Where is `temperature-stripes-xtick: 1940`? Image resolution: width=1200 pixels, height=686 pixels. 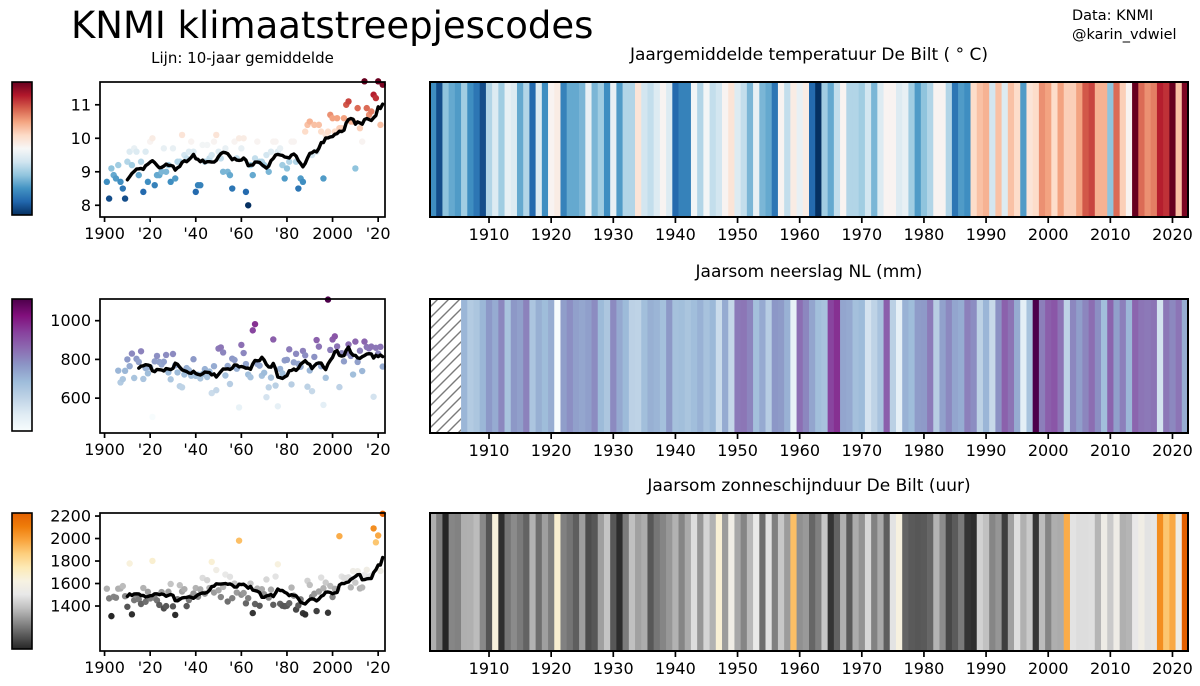 temperature-stripes-xtick: 1940 is located at coordinates (675, 234).